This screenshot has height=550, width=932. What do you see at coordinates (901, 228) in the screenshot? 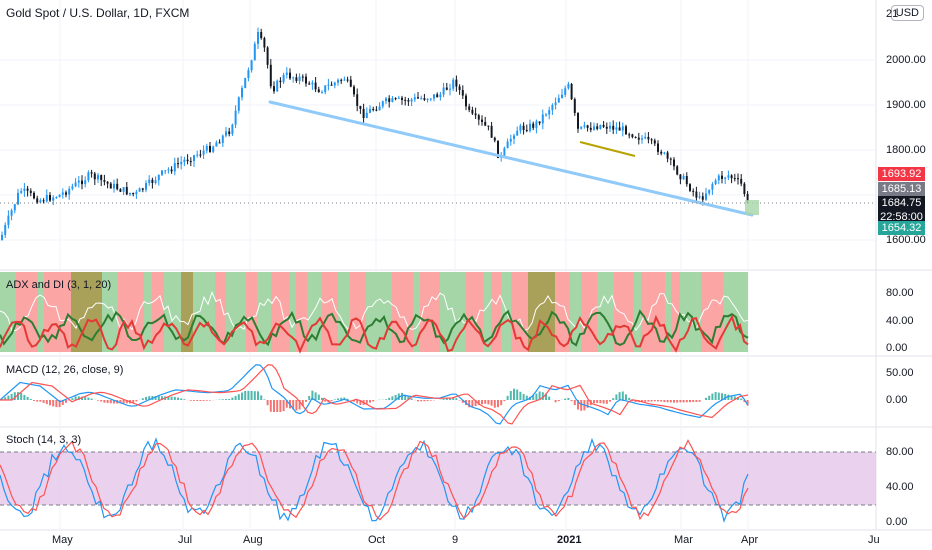
I see `price-tag-low: 1654.32` at bounding box center [901, 228].